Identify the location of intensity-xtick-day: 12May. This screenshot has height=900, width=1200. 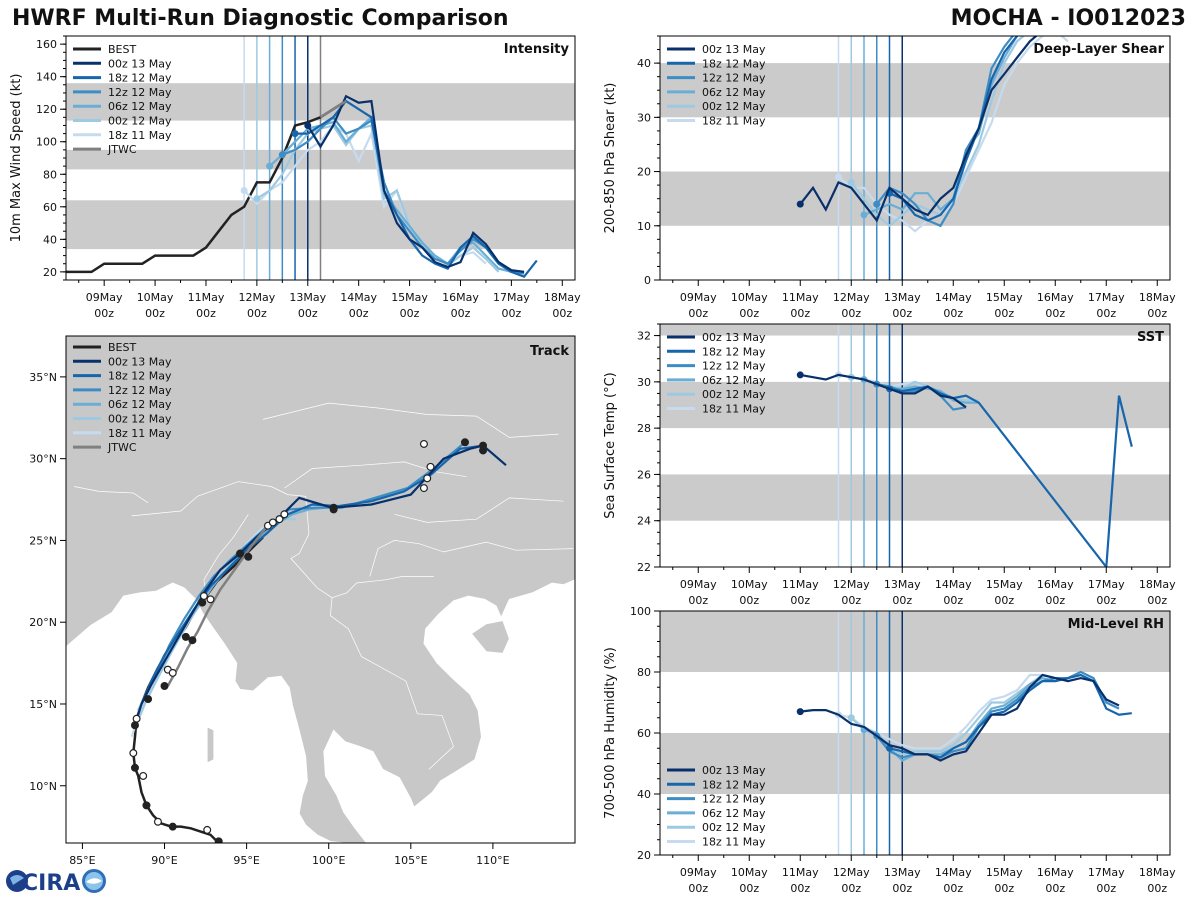
(257, 297).